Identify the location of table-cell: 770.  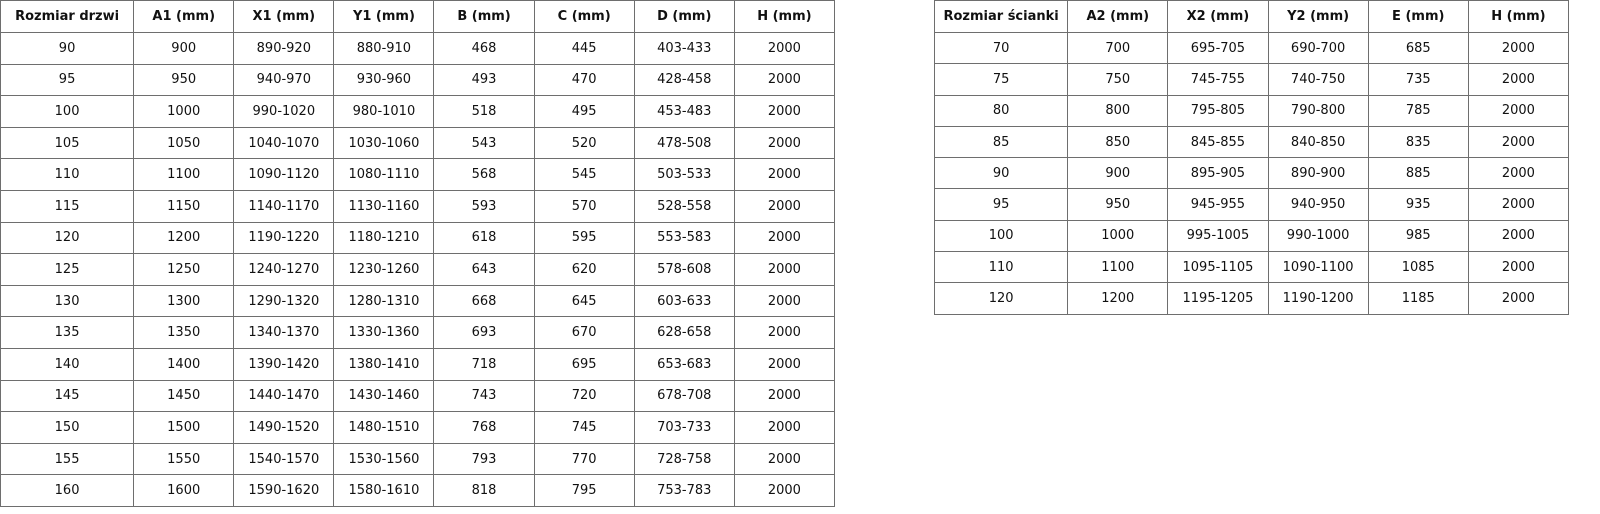
(584, 459).